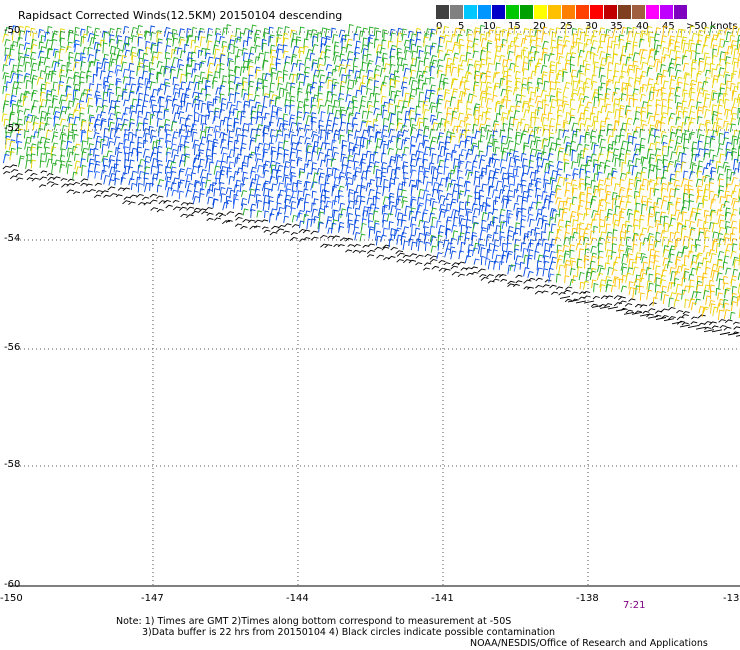  I want to click on colorbar-segment, so click(638, 12).